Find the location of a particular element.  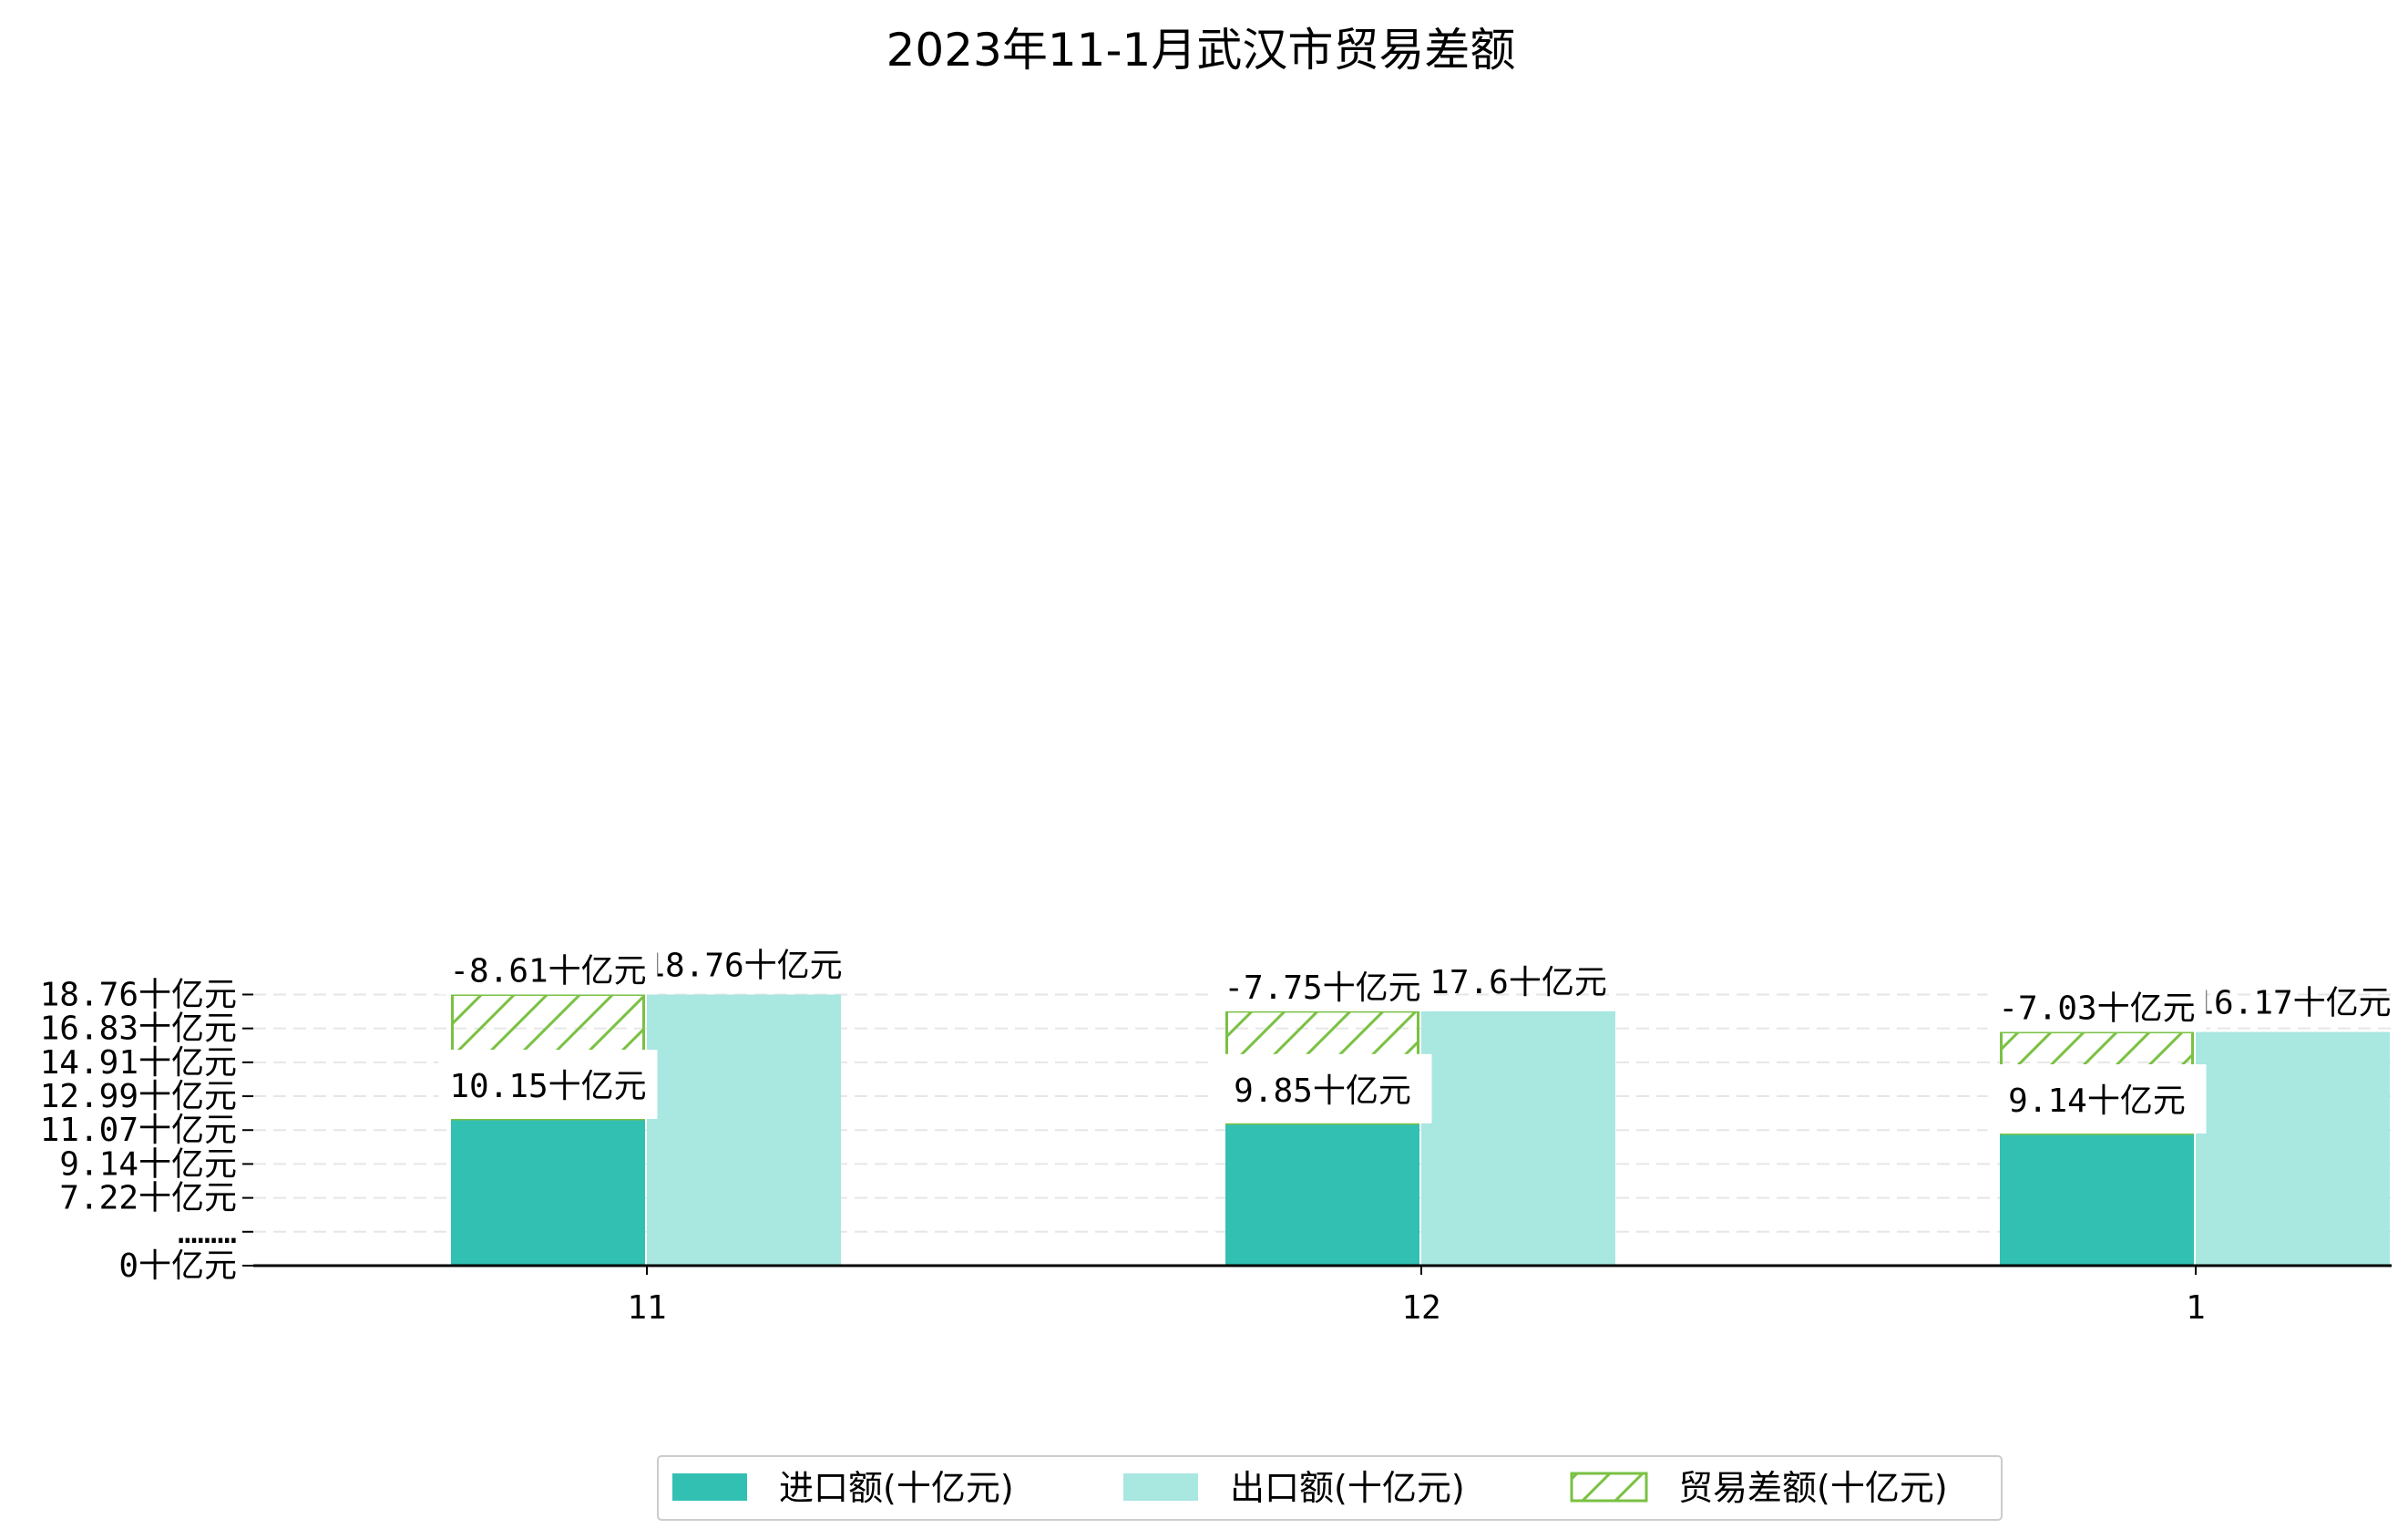

bars is located at coordinates (1421, 1129).